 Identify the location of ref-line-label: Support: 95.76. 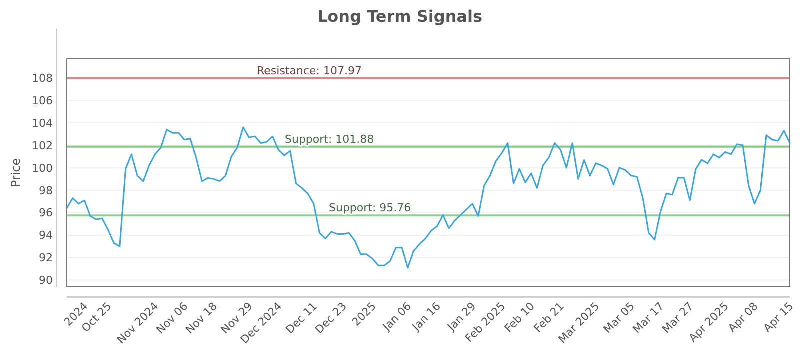
(370, 208).